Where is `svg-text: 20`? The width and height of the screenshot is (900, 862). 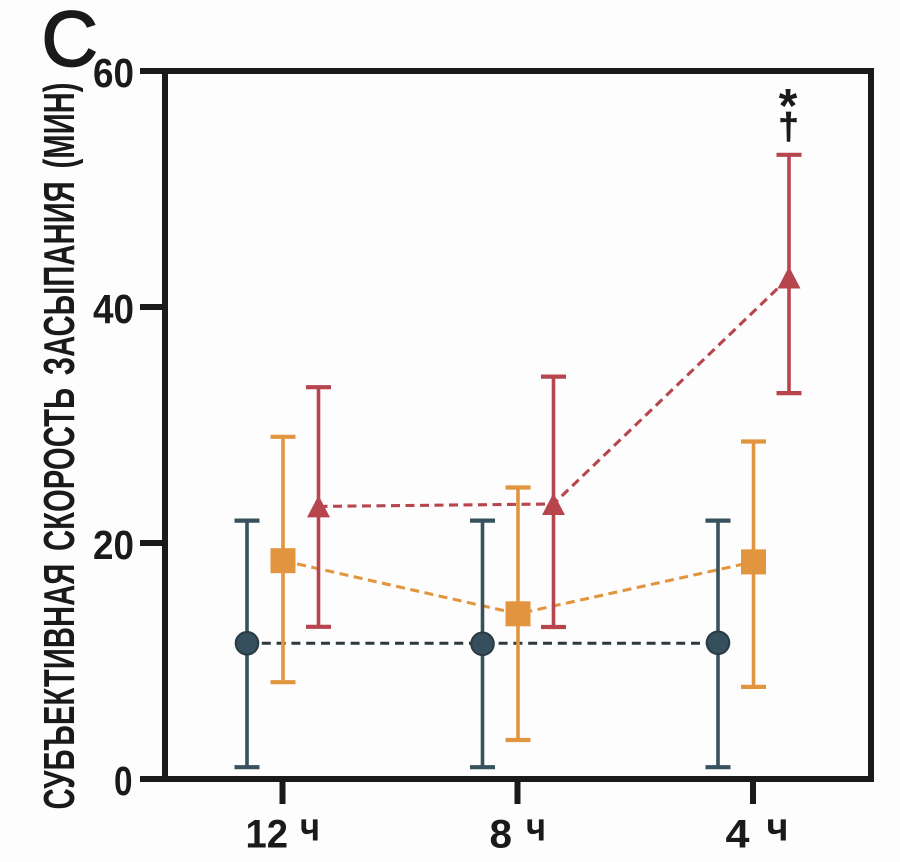 svg-text: 20 is located at coordinates (113, 545).